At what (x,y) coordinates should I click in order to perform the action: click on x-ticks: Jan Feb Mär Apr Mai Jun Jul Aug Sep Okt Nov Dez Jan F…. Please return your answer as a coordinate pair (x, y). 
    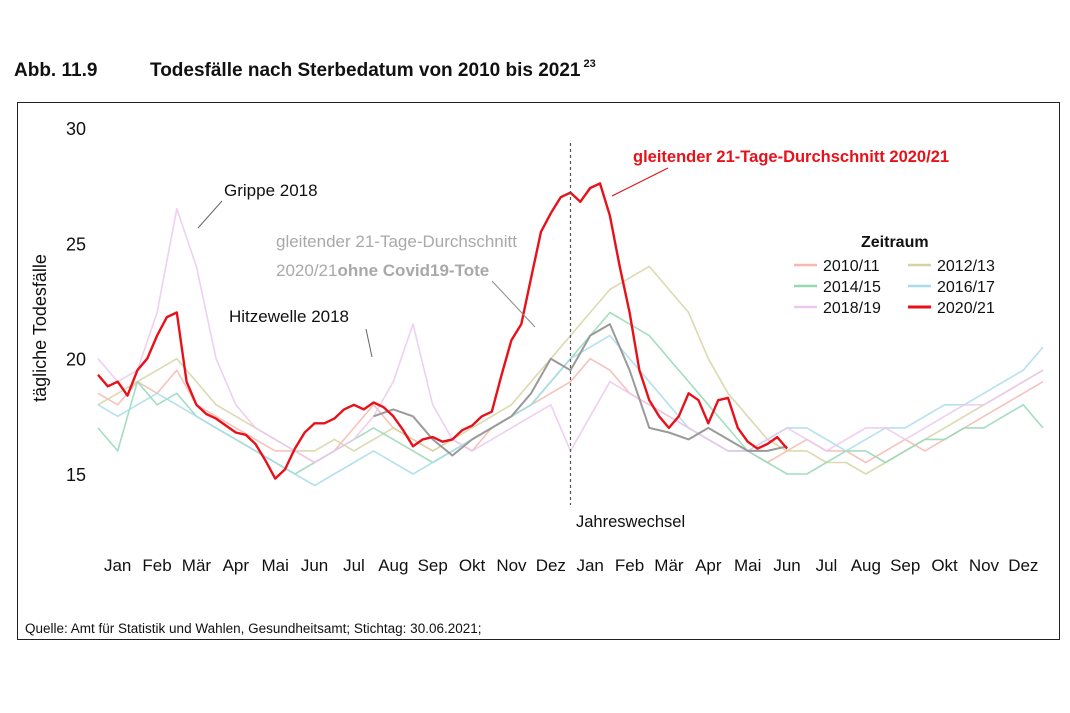
    Looking at the image, I should click on (571, 565).